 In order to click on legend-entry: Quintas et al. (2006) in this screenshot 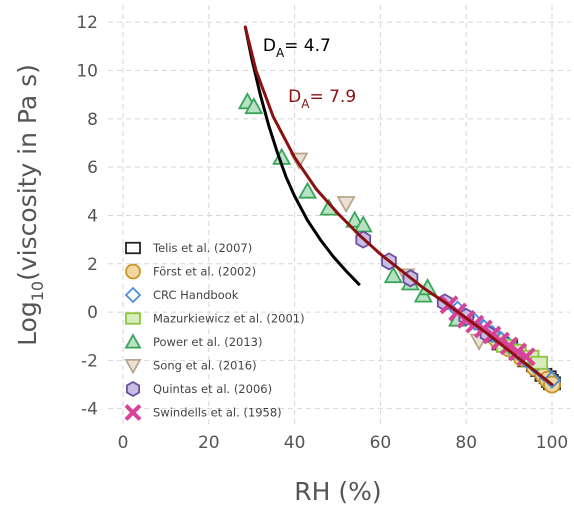, I will do `click(199, 389)`.